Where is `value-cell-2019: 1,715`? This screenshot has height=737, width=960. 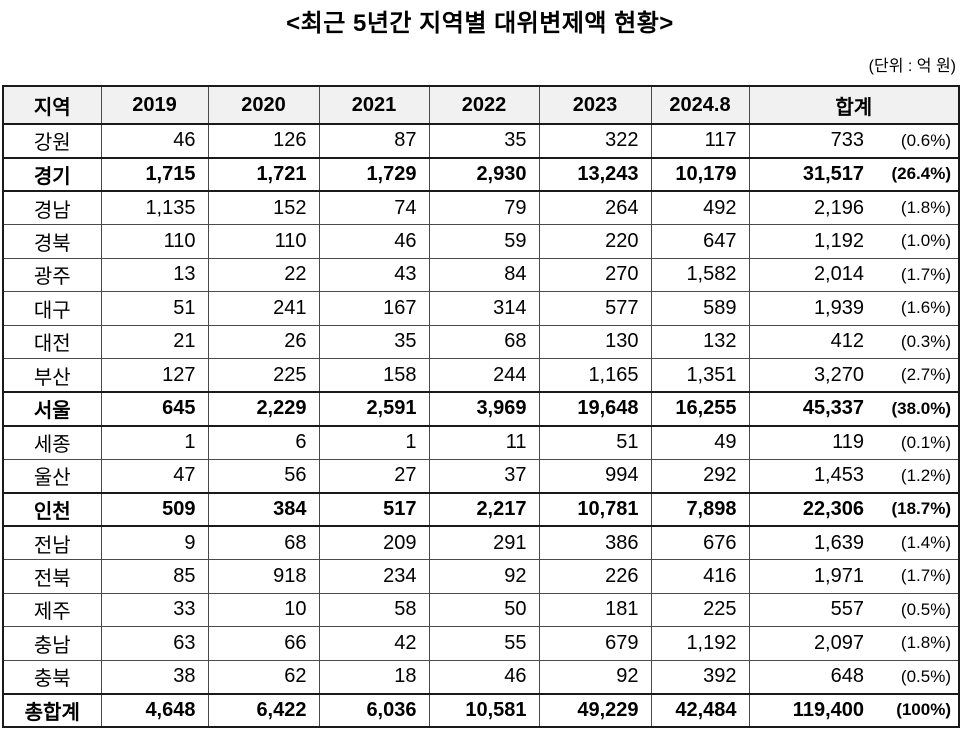 value-cell-2019: 1,715 is located at coordinates (154, 174).